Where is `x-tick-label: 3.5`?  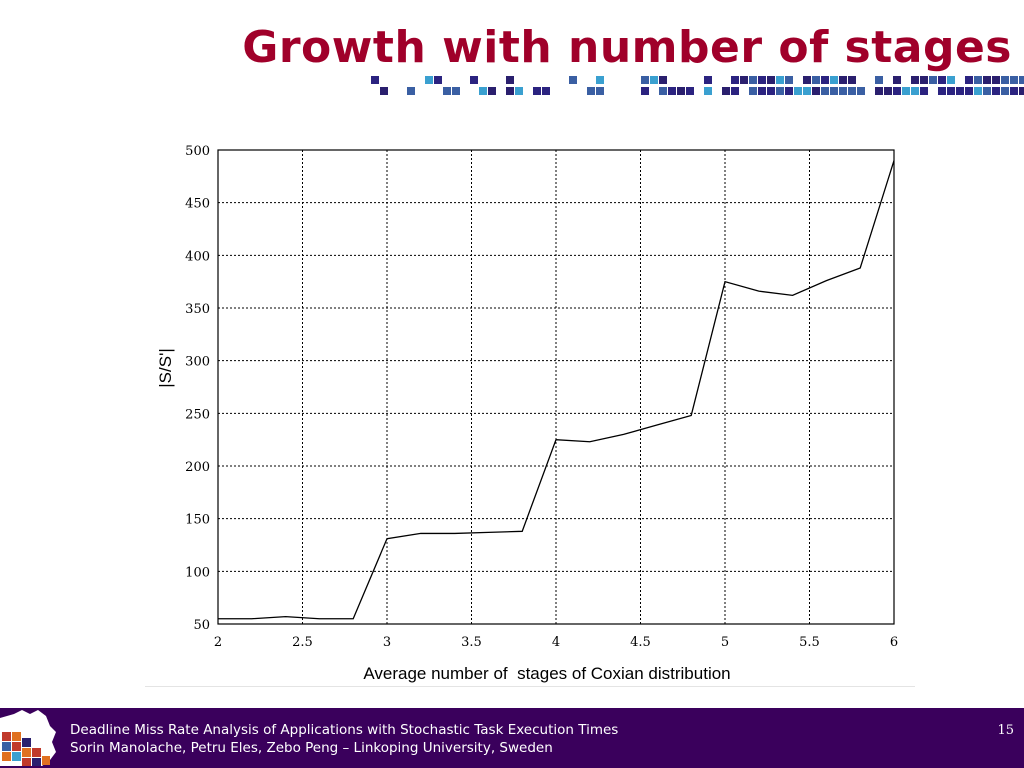 x-tick-label: 3.5 is located at coordinates (471, 642).